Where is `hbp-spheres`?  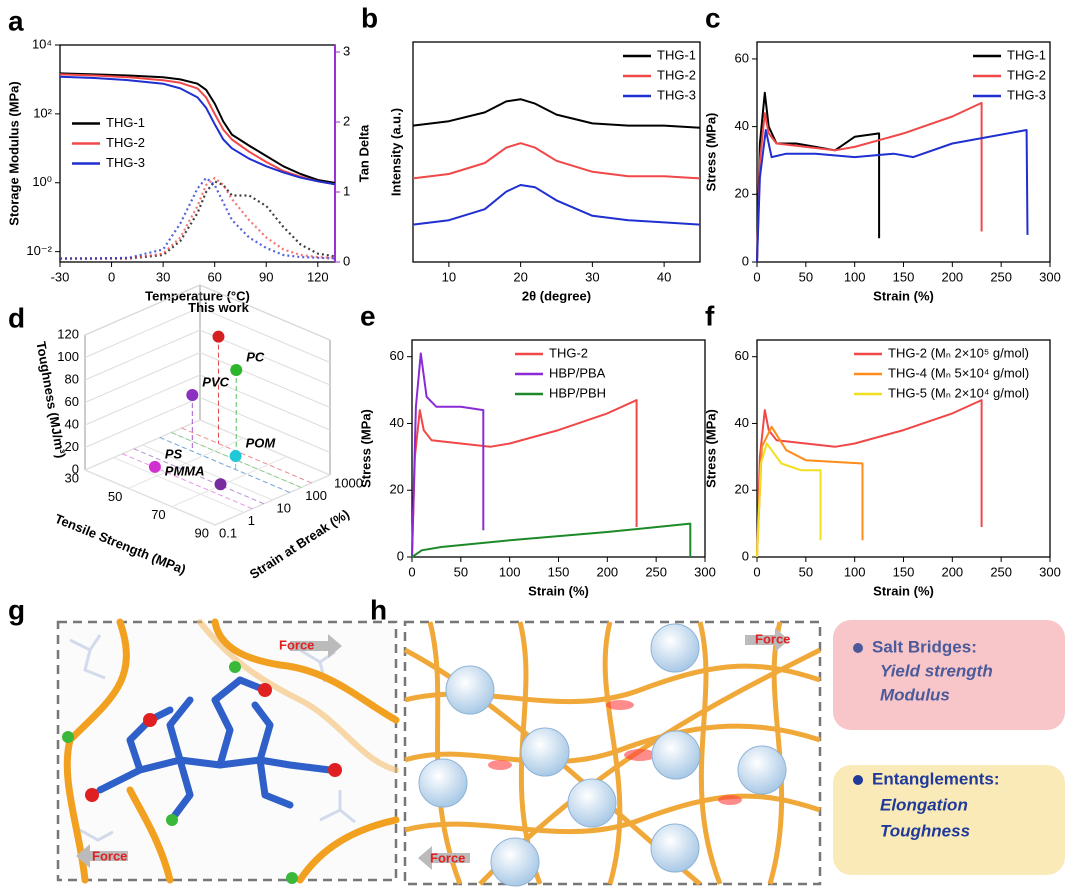 hbp-spheres is located at coordinates (602, 755).